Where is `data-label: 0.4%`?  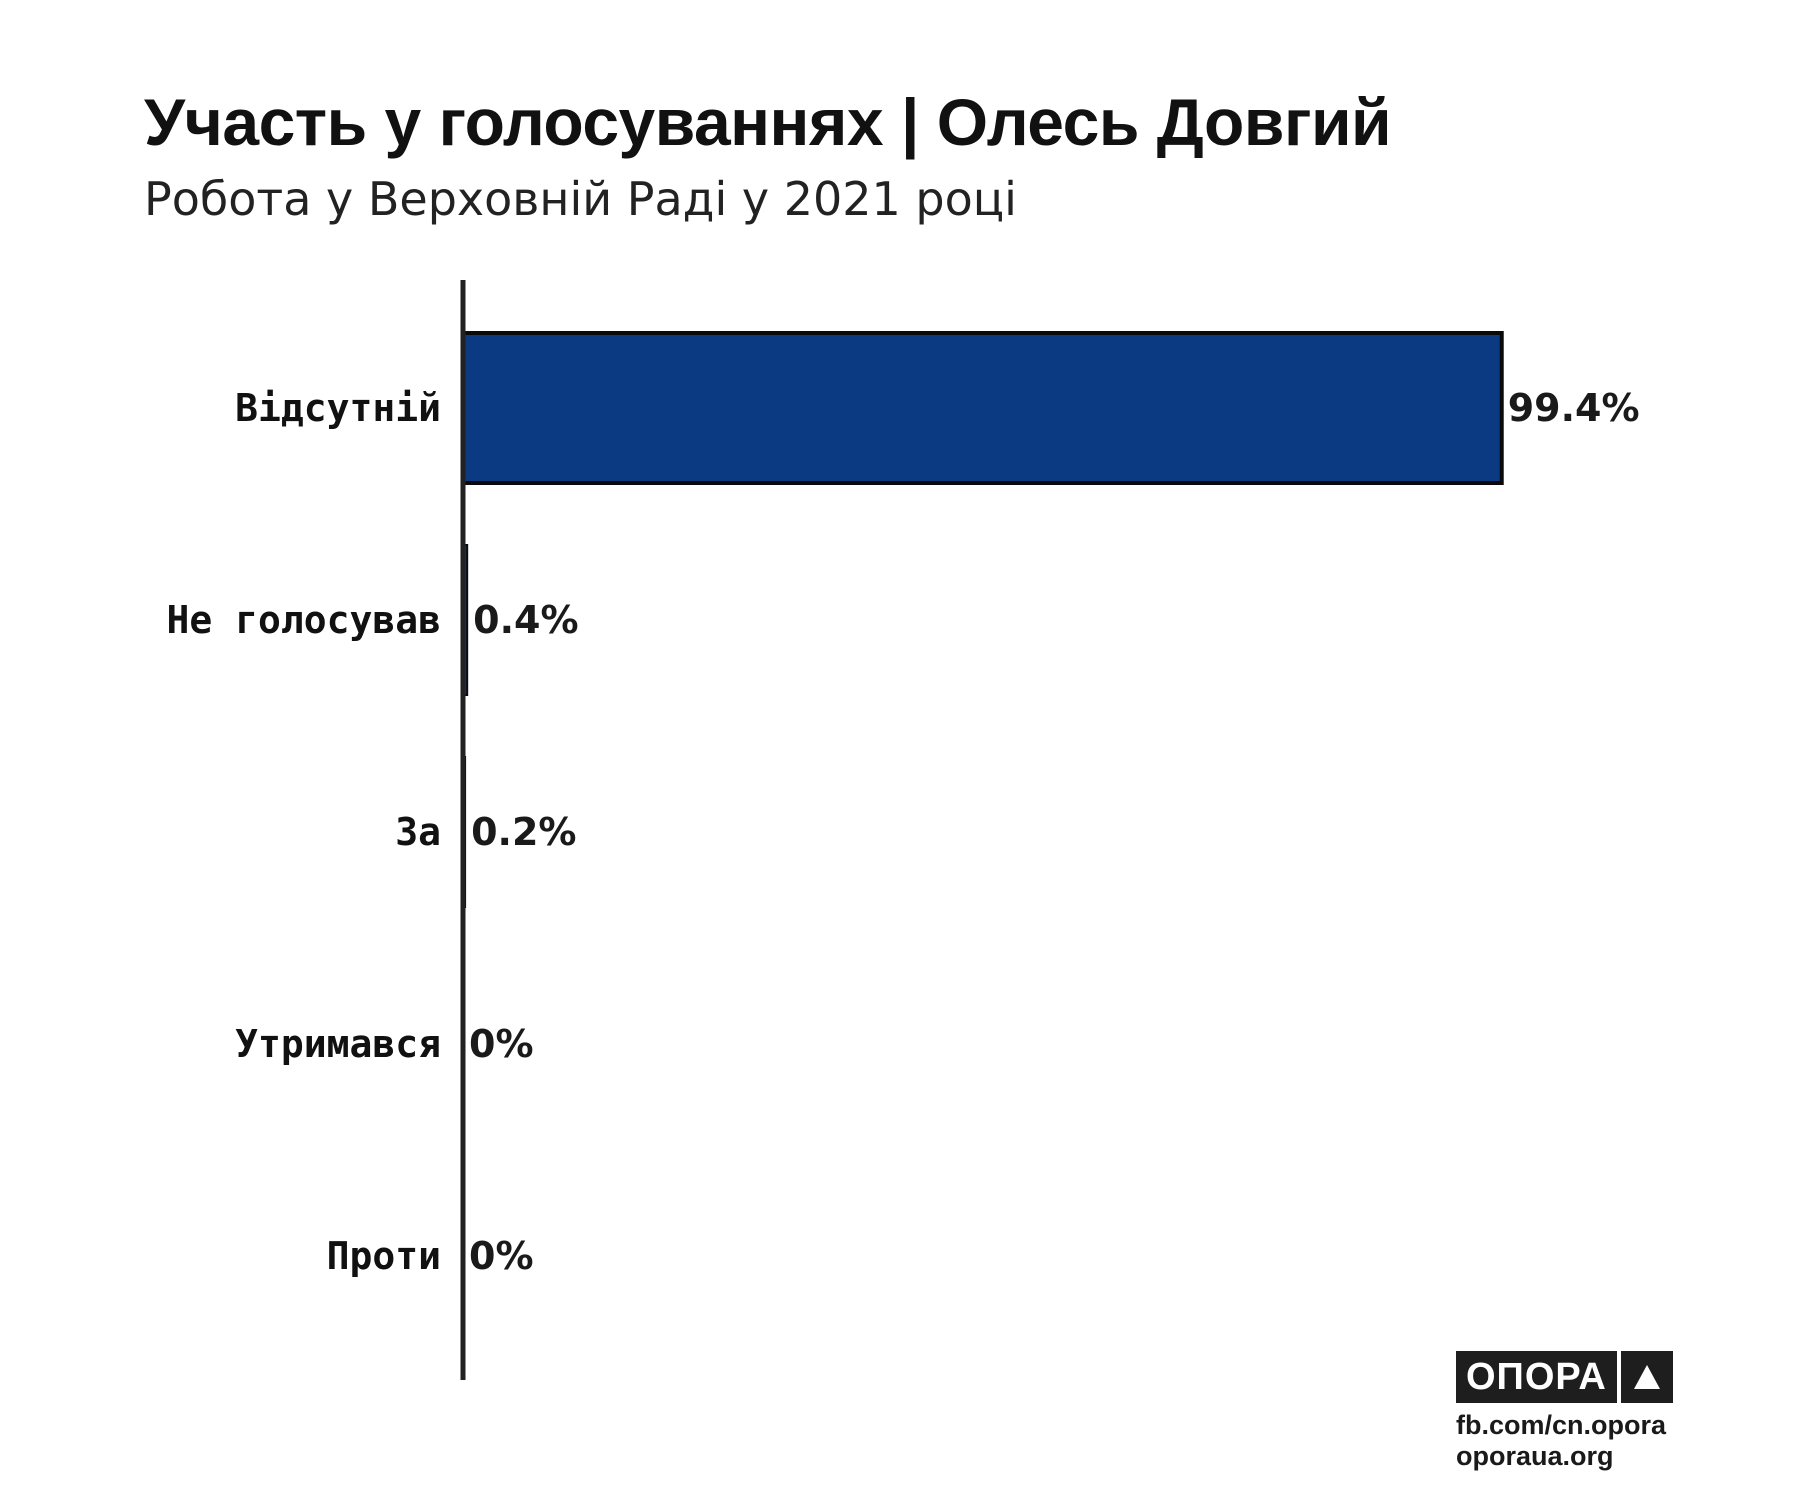
data-label: 0.4% is located at coordinates (525, 620).